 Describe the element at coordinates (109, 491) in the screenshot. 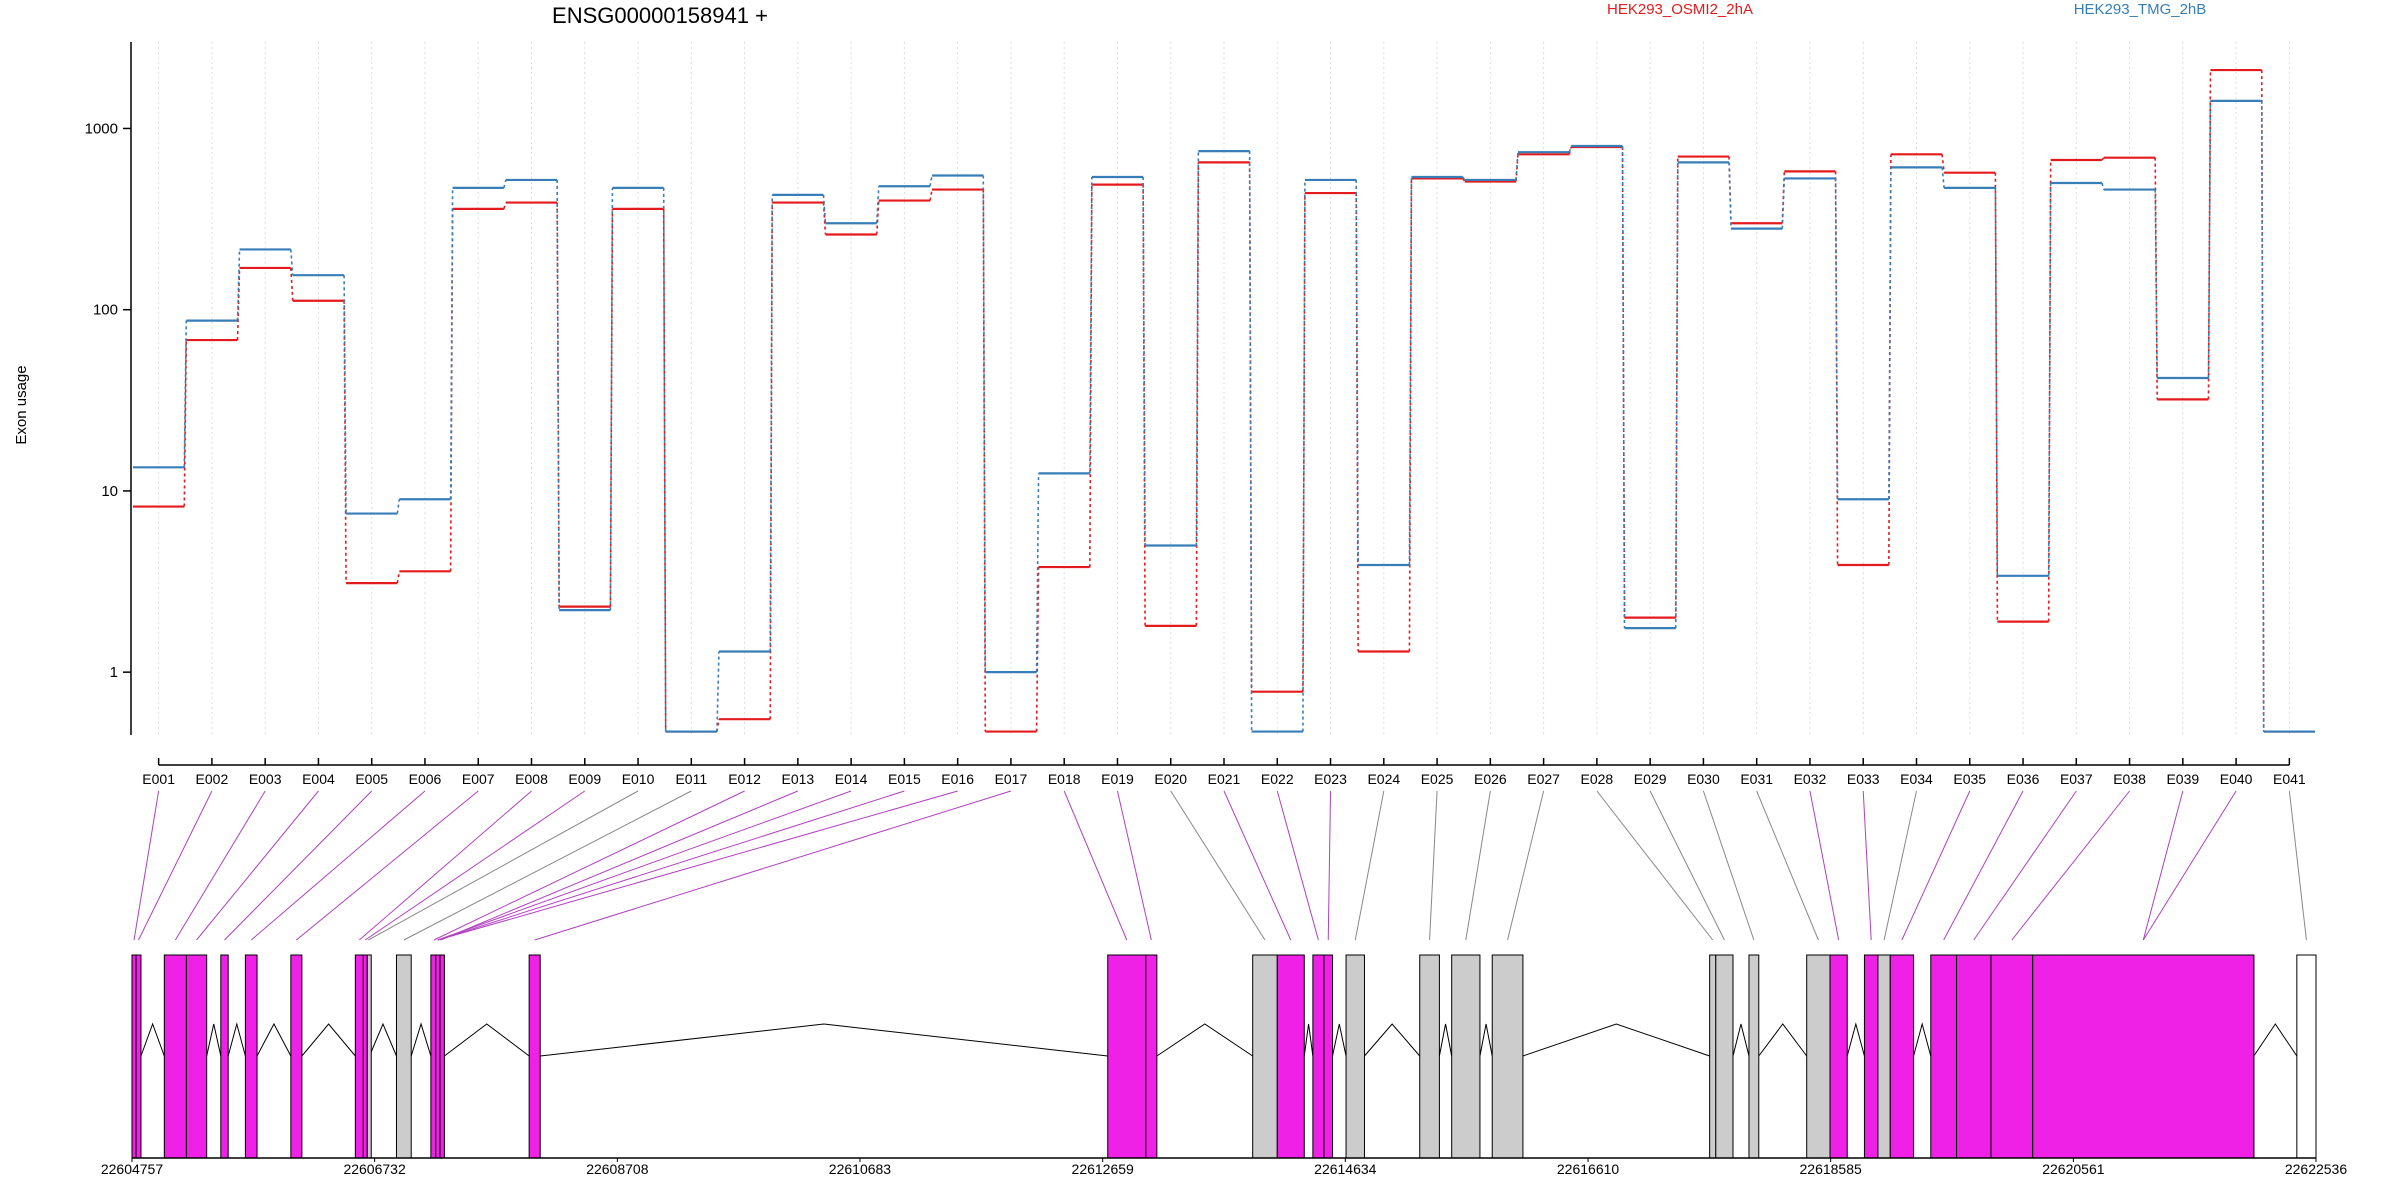

I see `y-tick-label: 10` at that location.